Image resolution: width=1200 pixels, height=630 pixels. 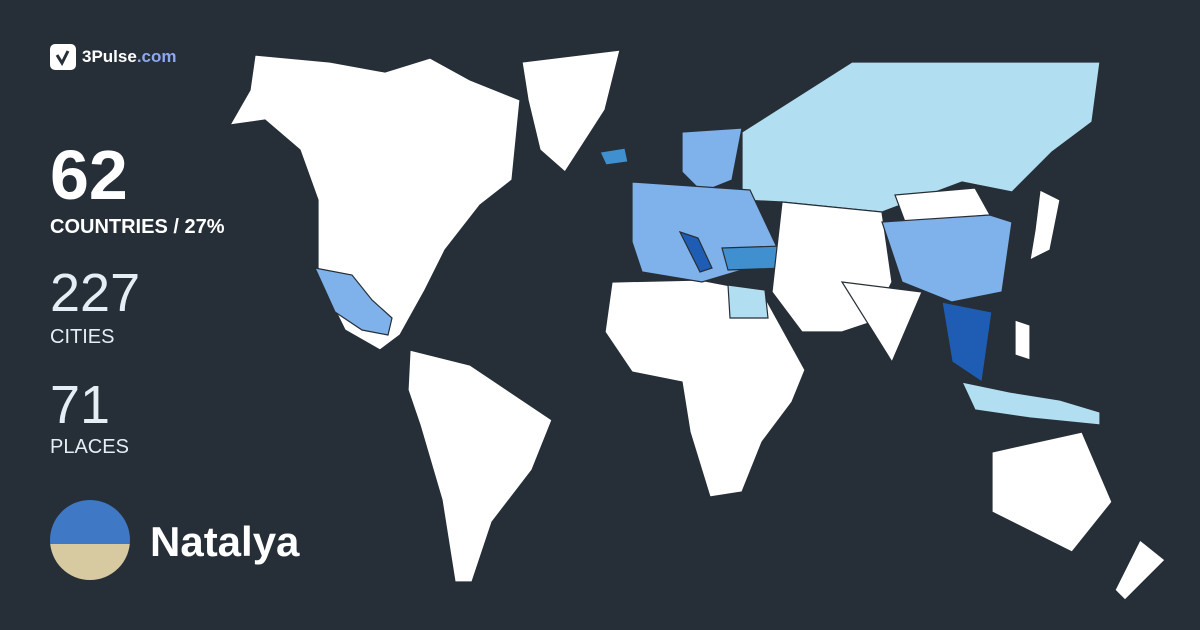 What do you see at coordinates (1030, 403) in the screenshot?
I see `indonesia` at bounding box center [1030, 403].